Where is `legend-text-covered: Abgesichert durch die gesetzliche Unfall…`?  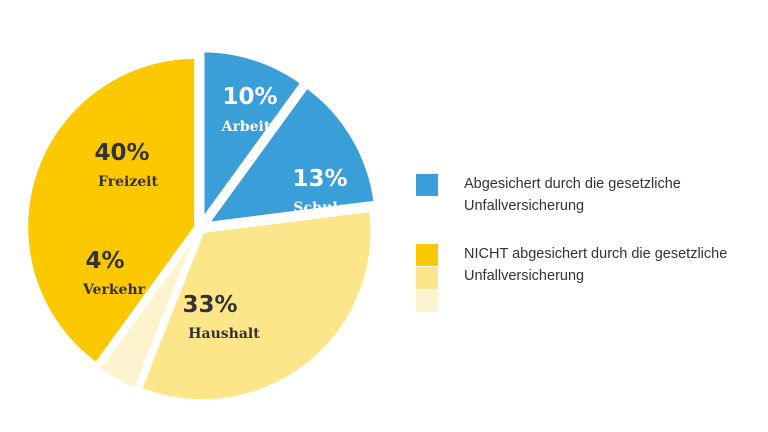
legend-text-covered: Abgesichert durch die gesetzliche Unfall… is located at coordinates (572, 195).